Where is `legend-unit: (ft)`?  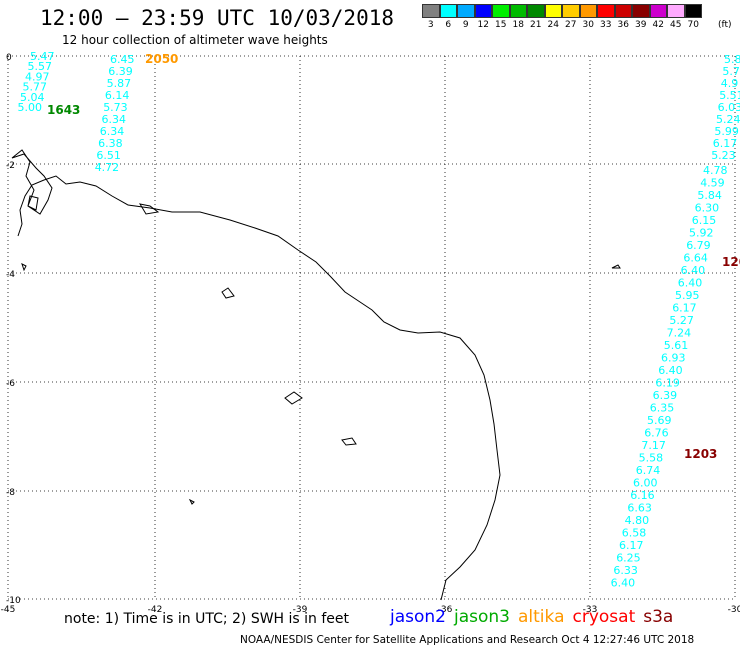
legend-unit: (ft) is located at coordinates (725, 25).